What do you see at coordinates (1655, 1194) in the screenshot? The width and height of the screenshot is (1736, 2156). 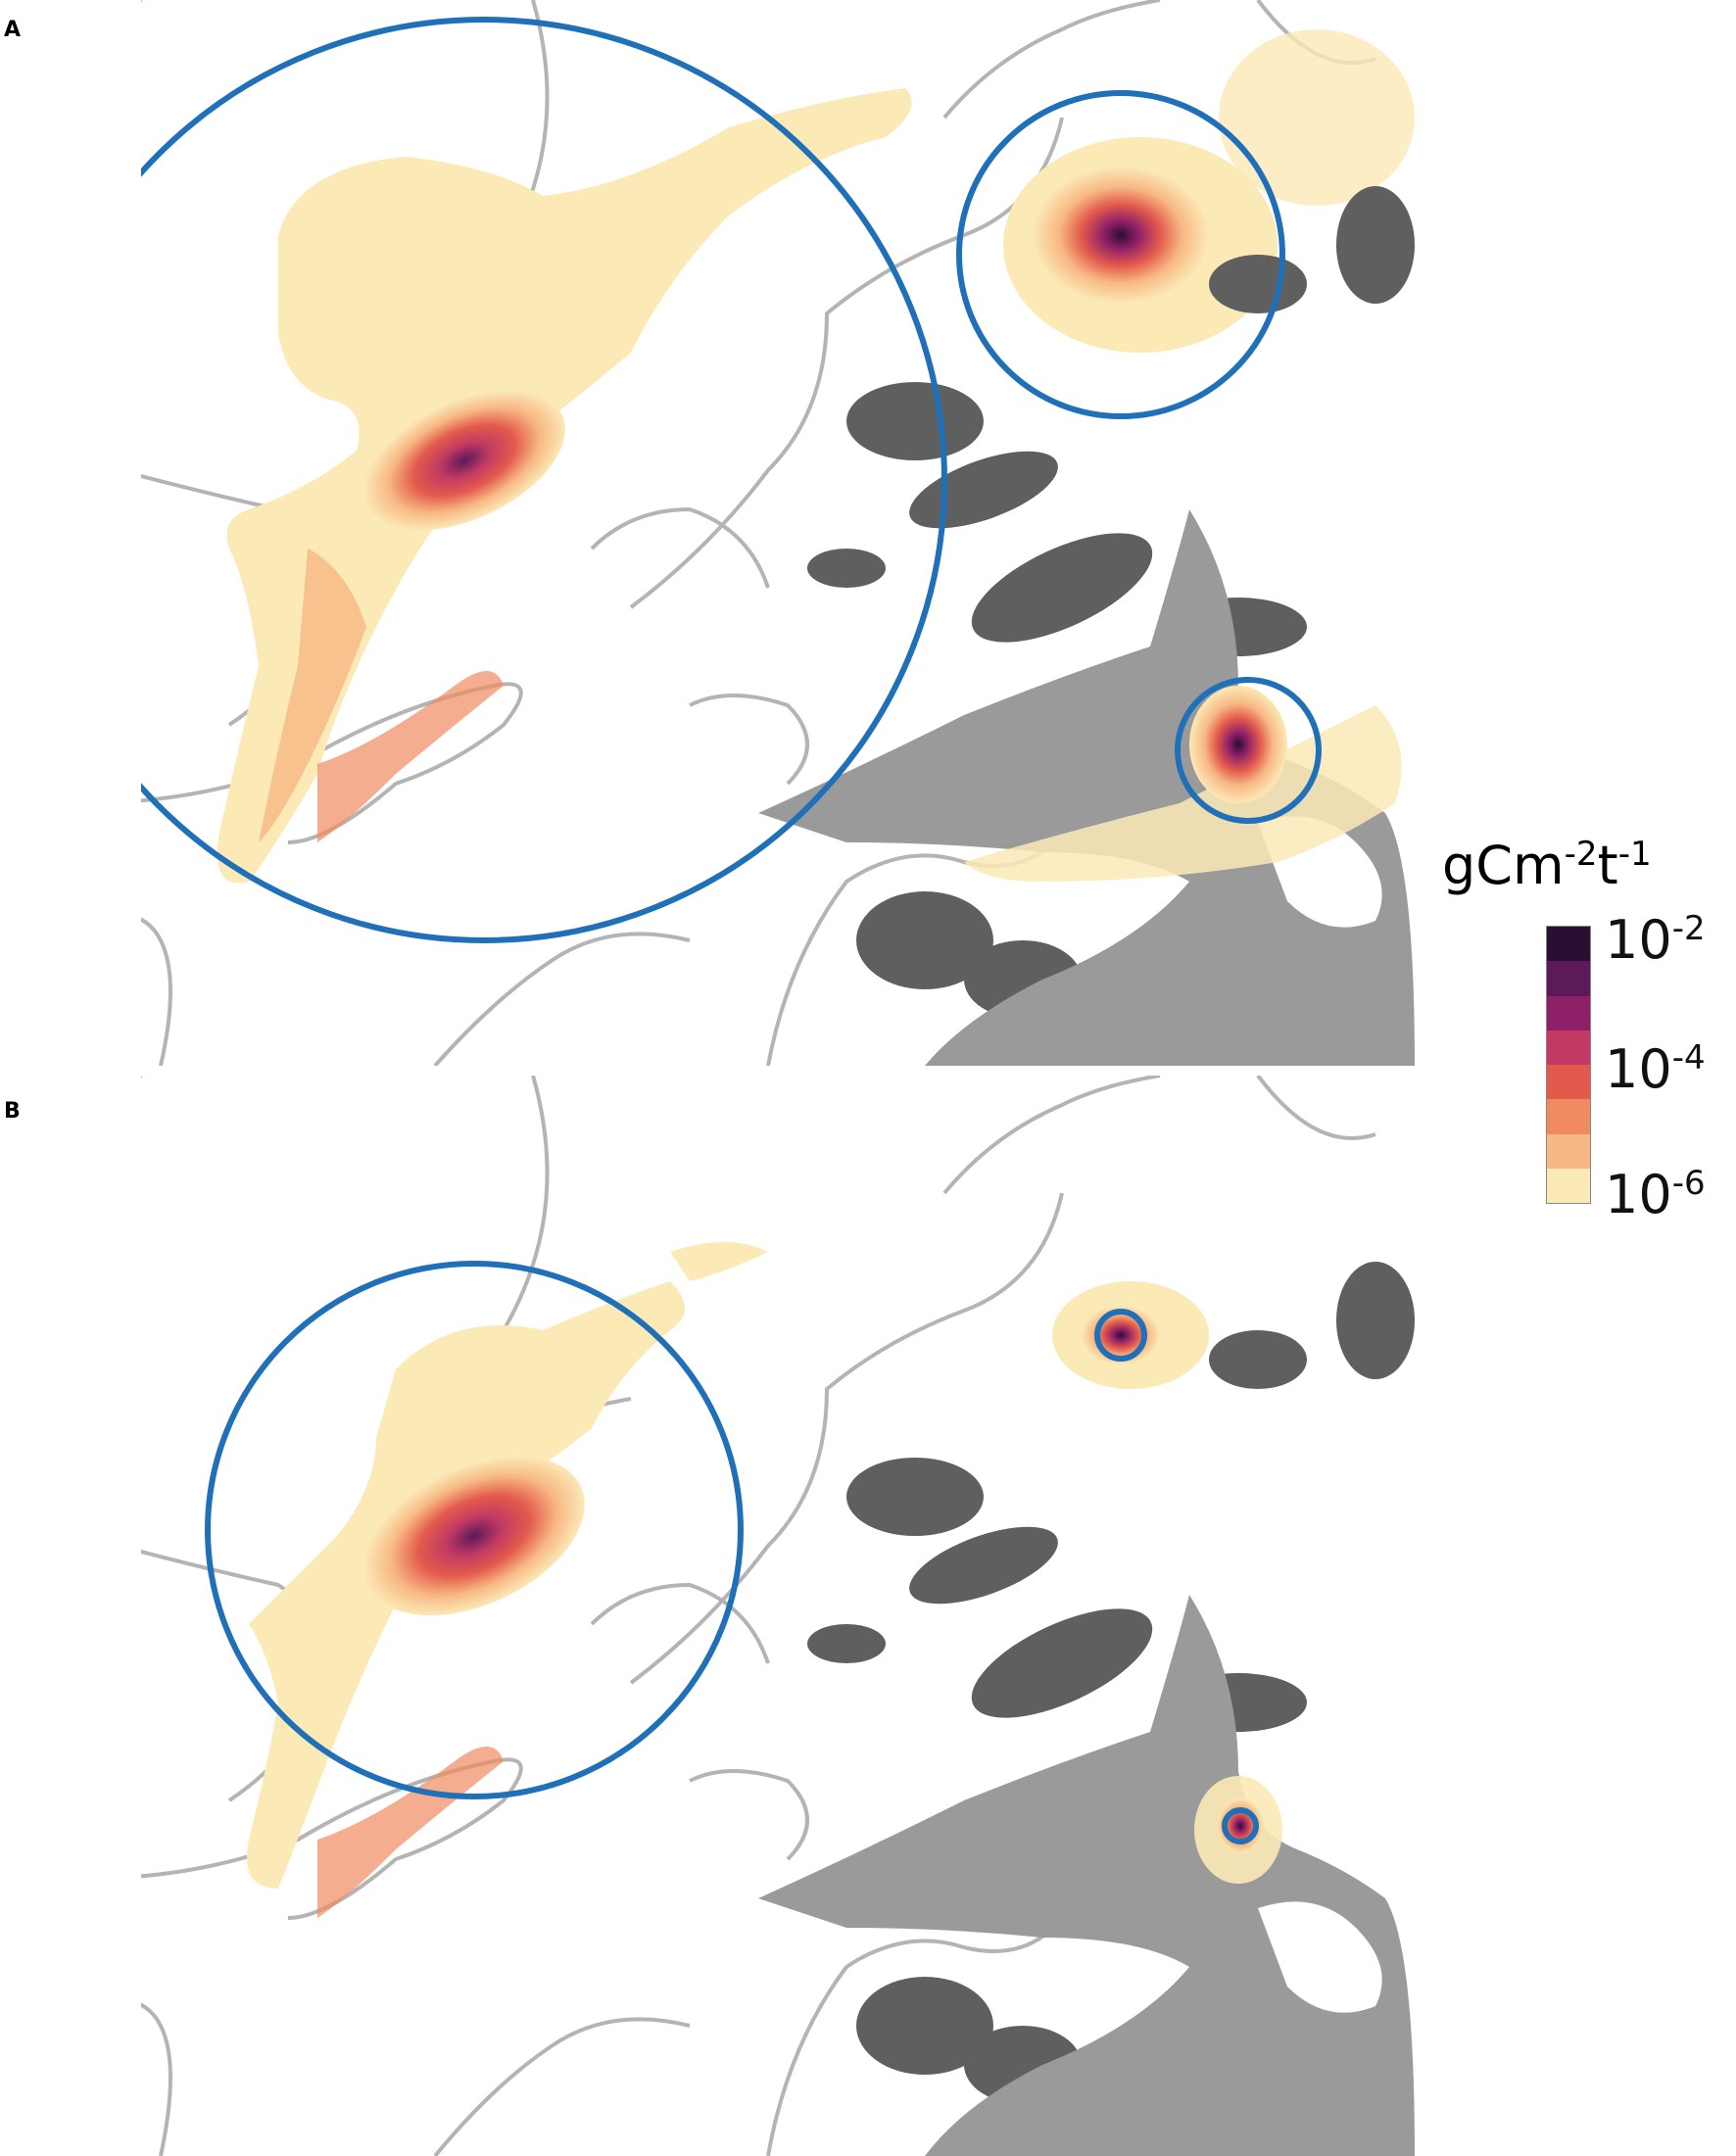 I see `colorbar-tick-bottom: 10-6` at bounding box center [1655, 1194].